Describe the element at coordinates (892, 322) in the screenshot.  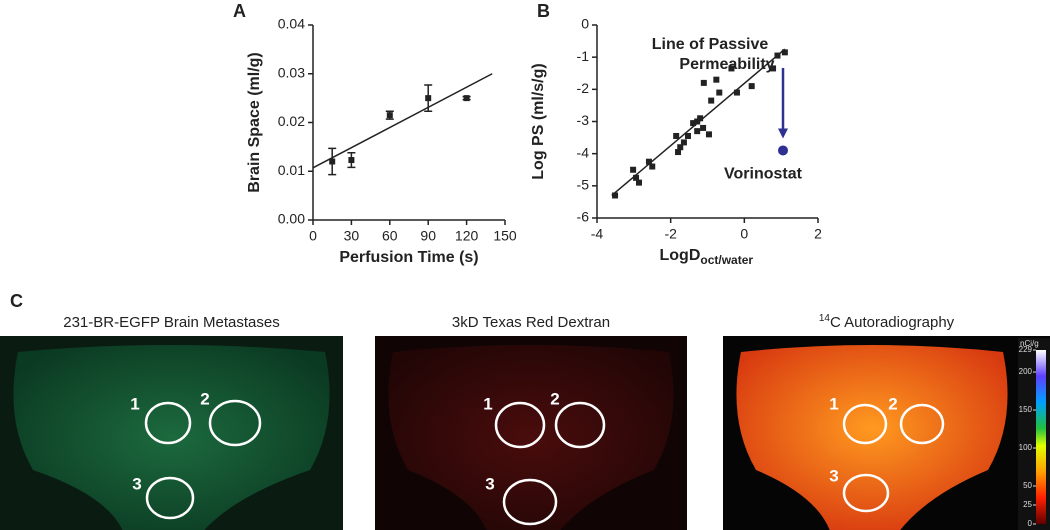
I see `panel-title-main: C Autoradiography` at that location.